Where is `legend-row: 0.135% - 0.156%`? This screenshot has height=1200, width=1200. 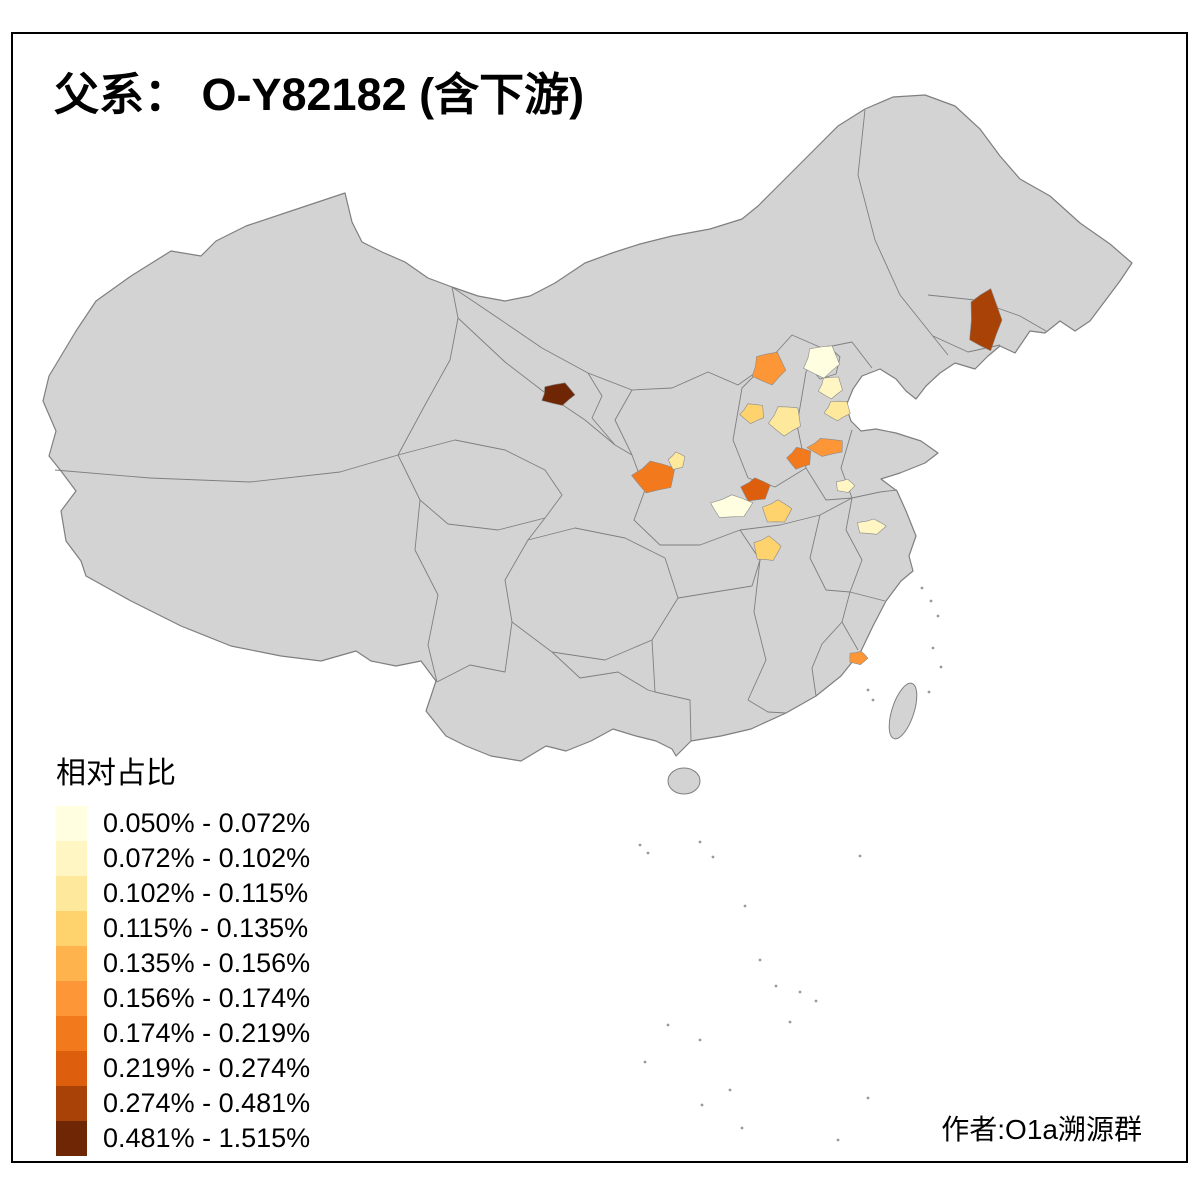 legend-row: 0.135% - 0.156% is located at coordinates (183, 963).